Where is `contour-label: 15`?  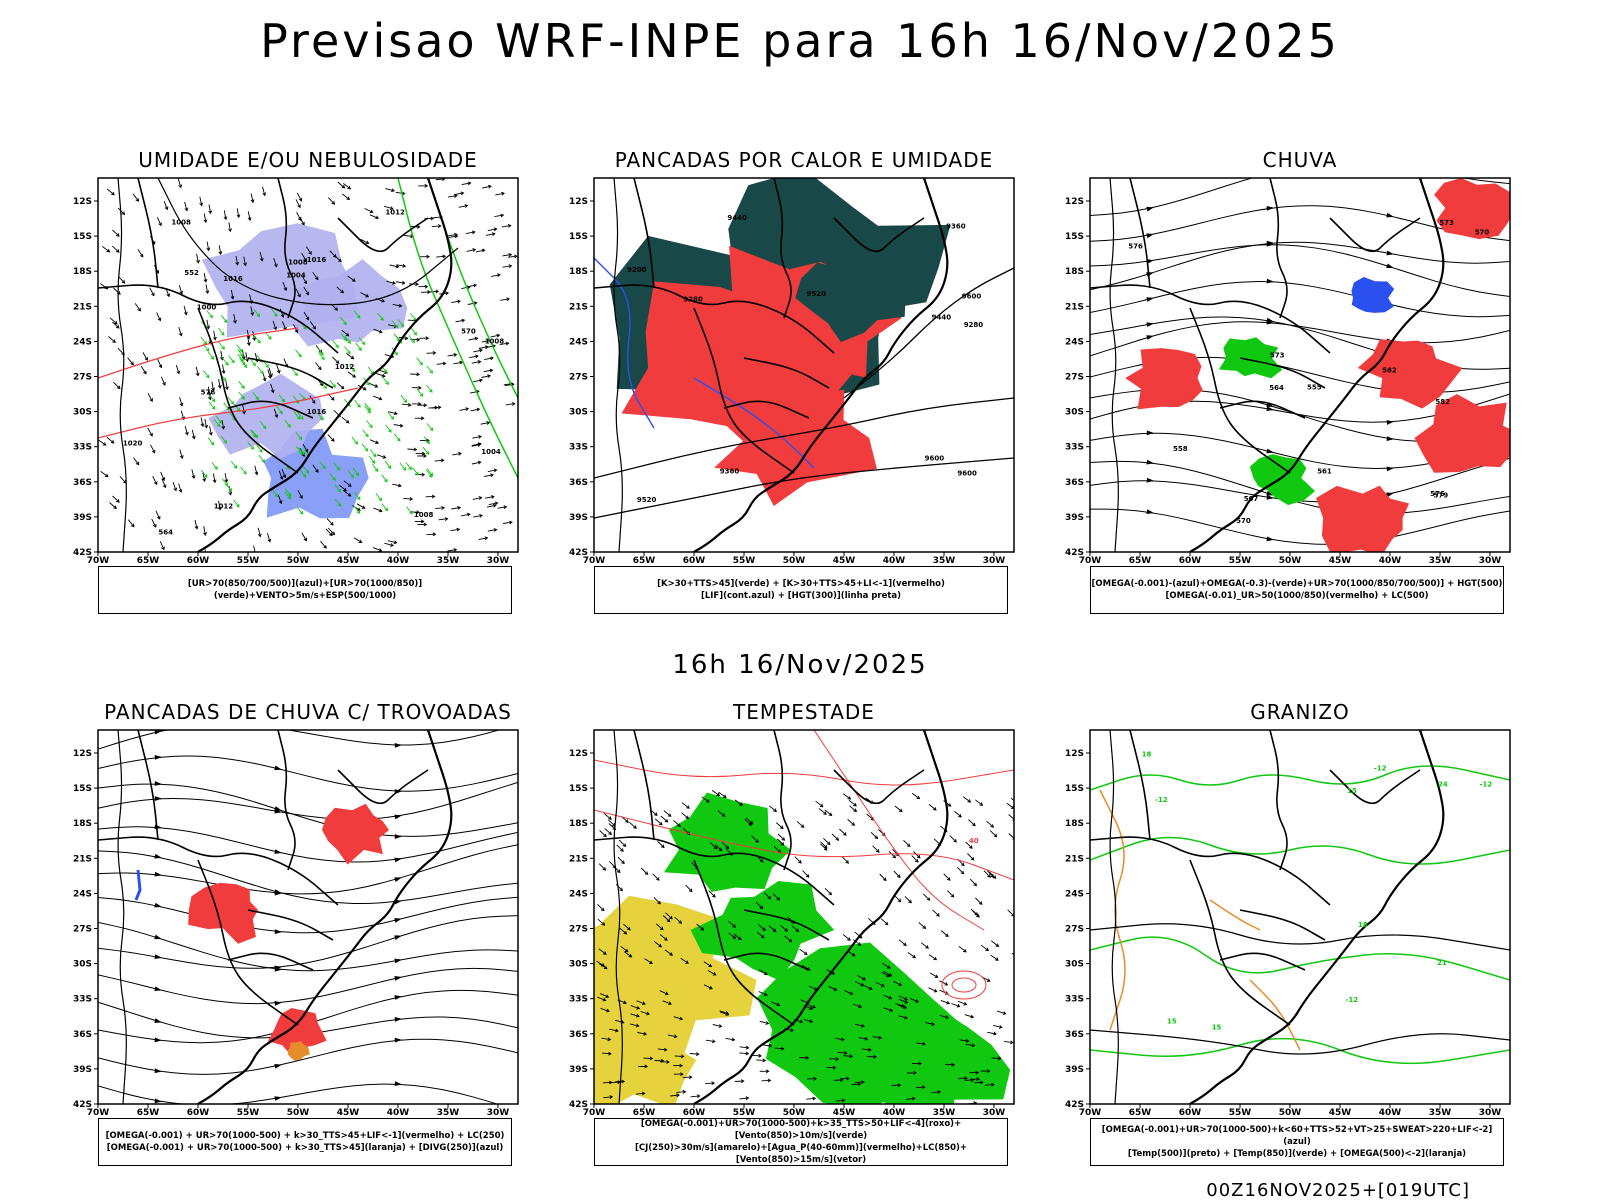
contour-label: 15 is located at coordinates (1217, 1027).